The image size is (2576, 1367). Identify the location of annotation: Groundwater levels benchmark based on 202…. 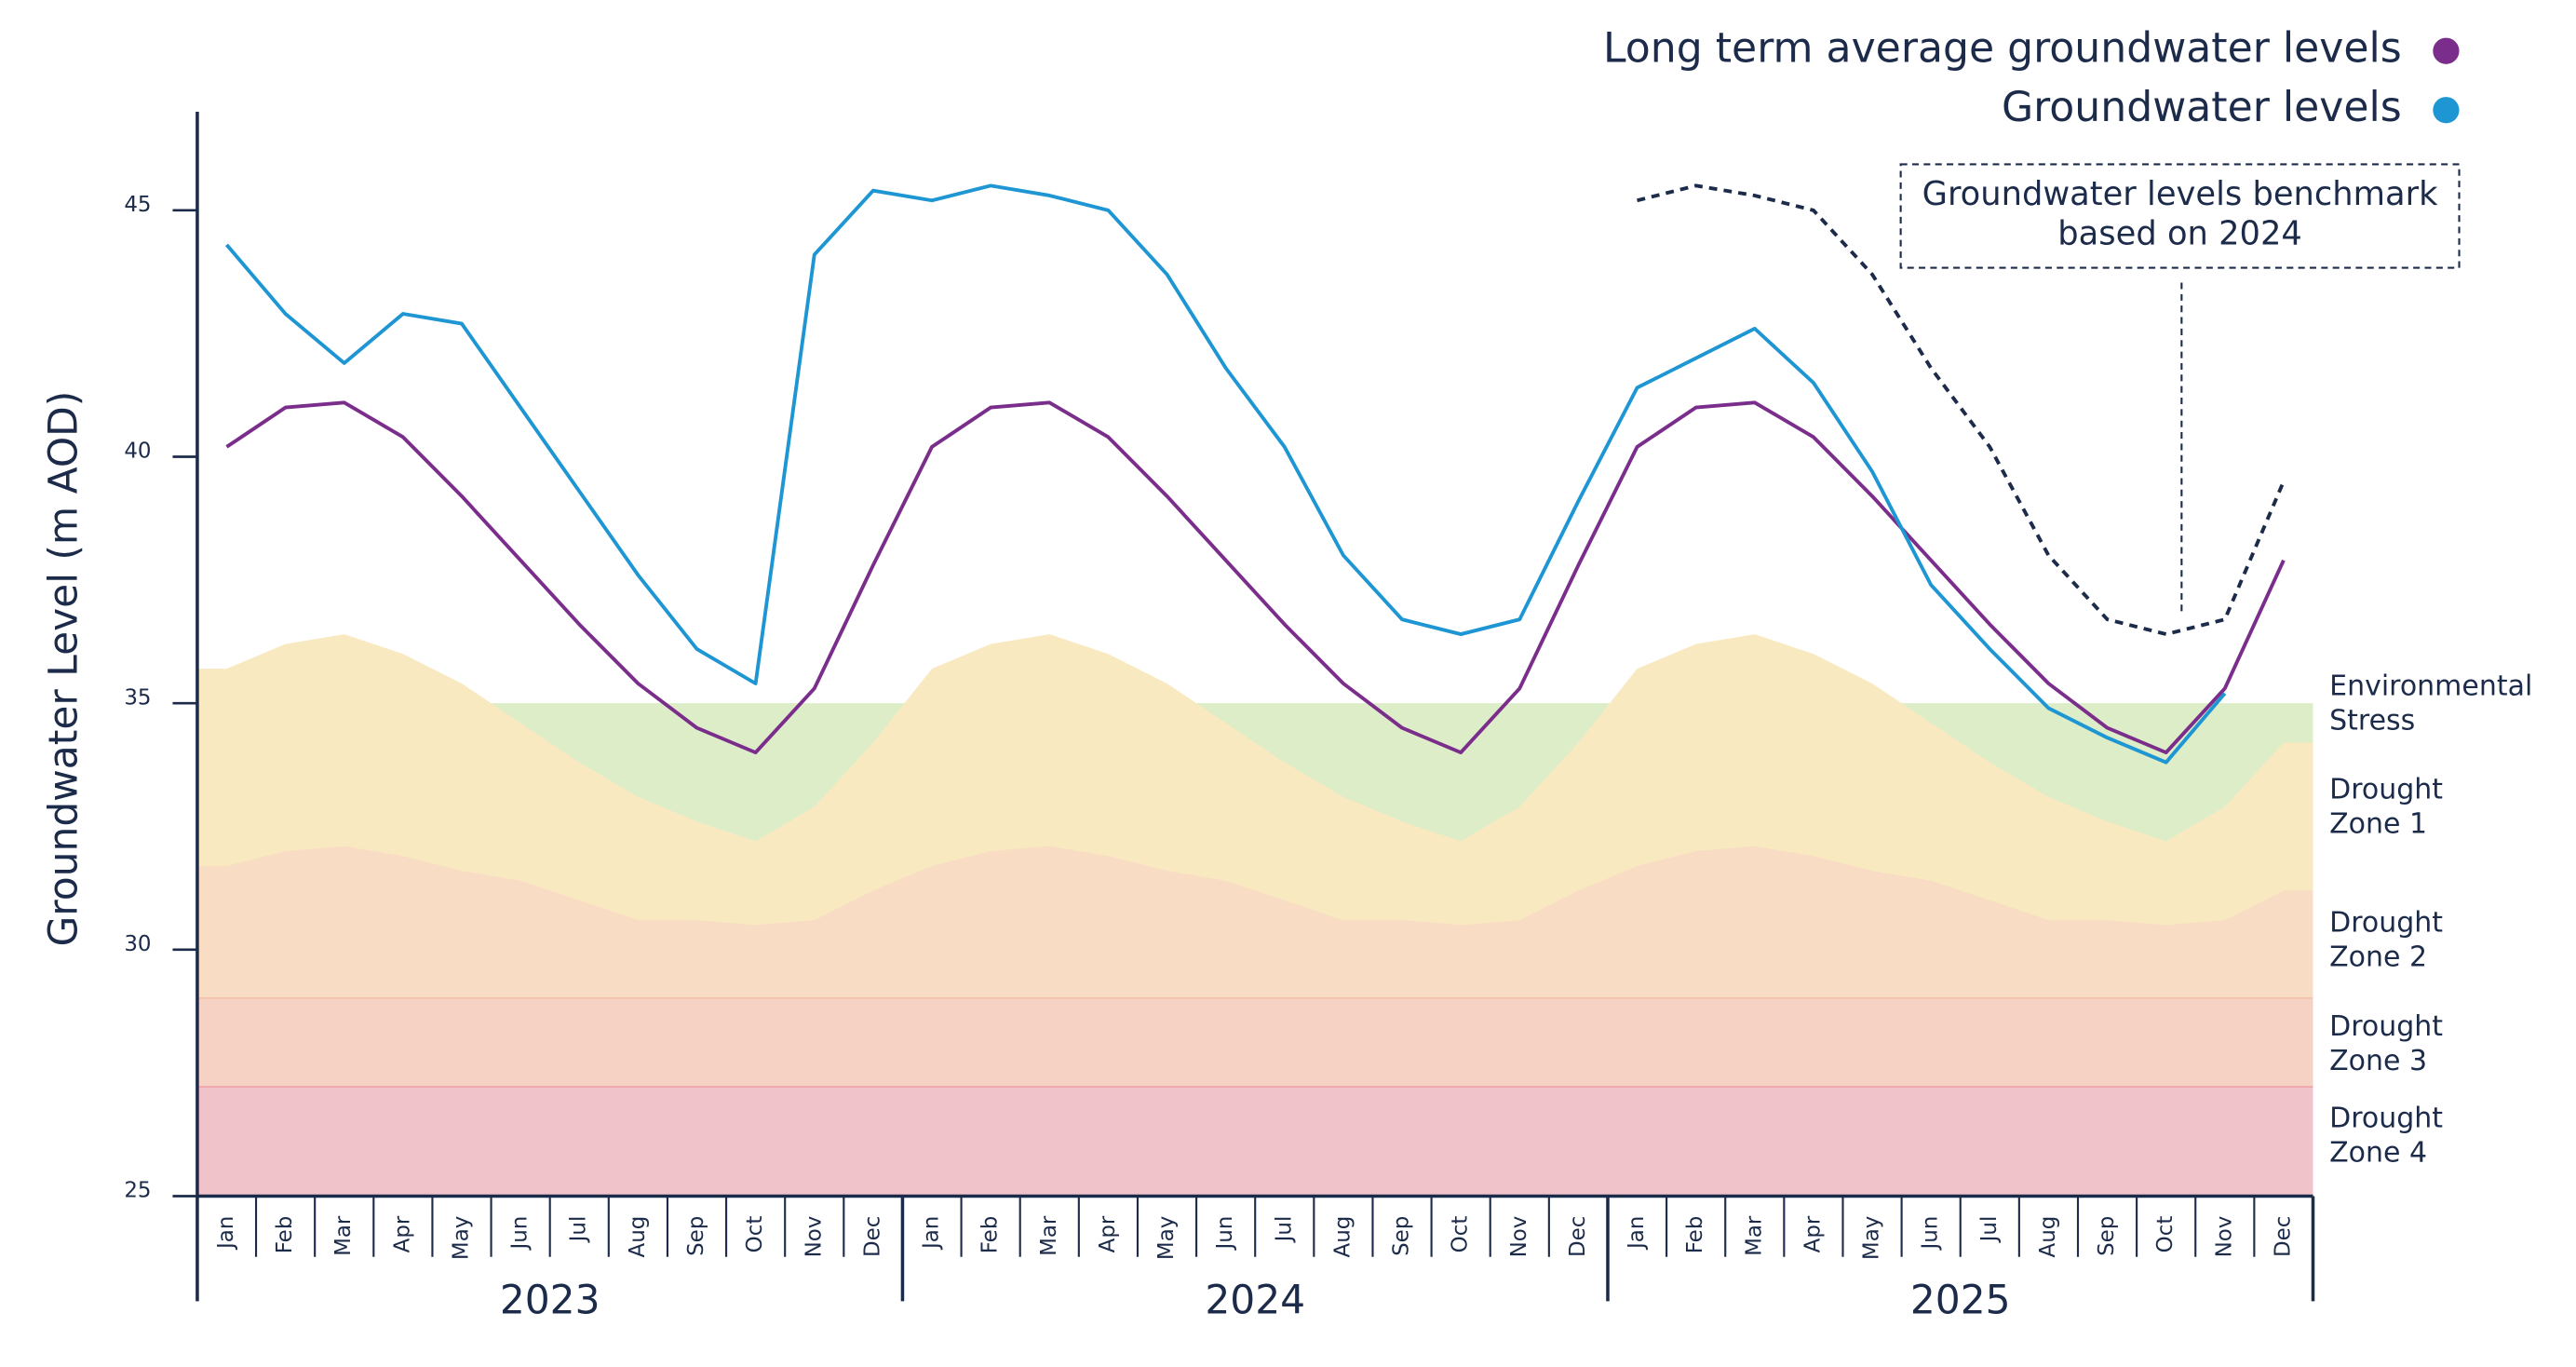
(2180, 213).